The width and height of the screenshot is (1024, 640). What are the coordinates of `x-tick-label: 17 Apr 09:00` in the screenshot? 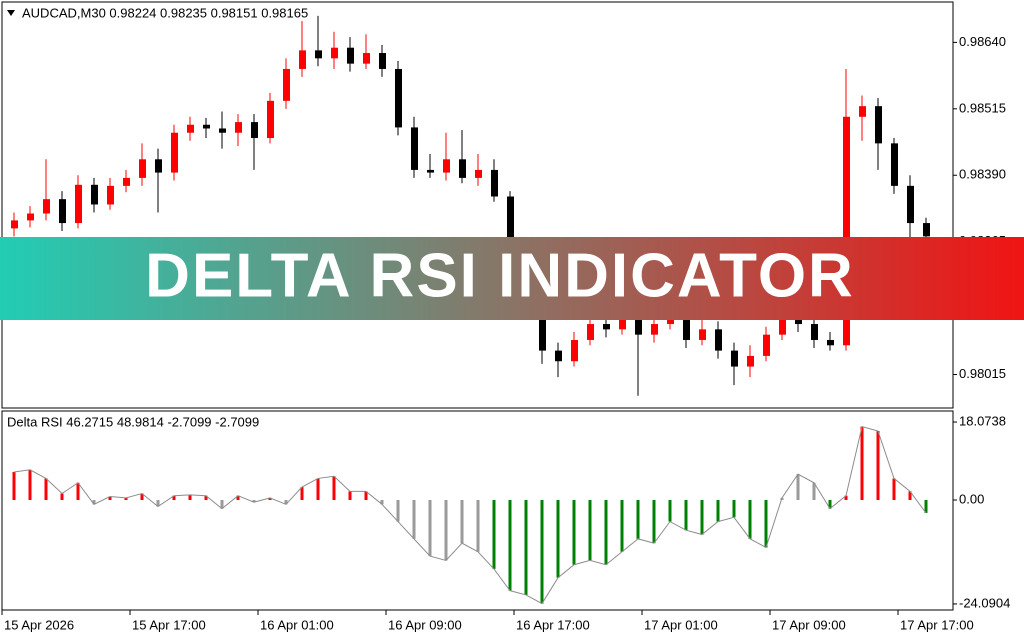 It's located at (809, 624).